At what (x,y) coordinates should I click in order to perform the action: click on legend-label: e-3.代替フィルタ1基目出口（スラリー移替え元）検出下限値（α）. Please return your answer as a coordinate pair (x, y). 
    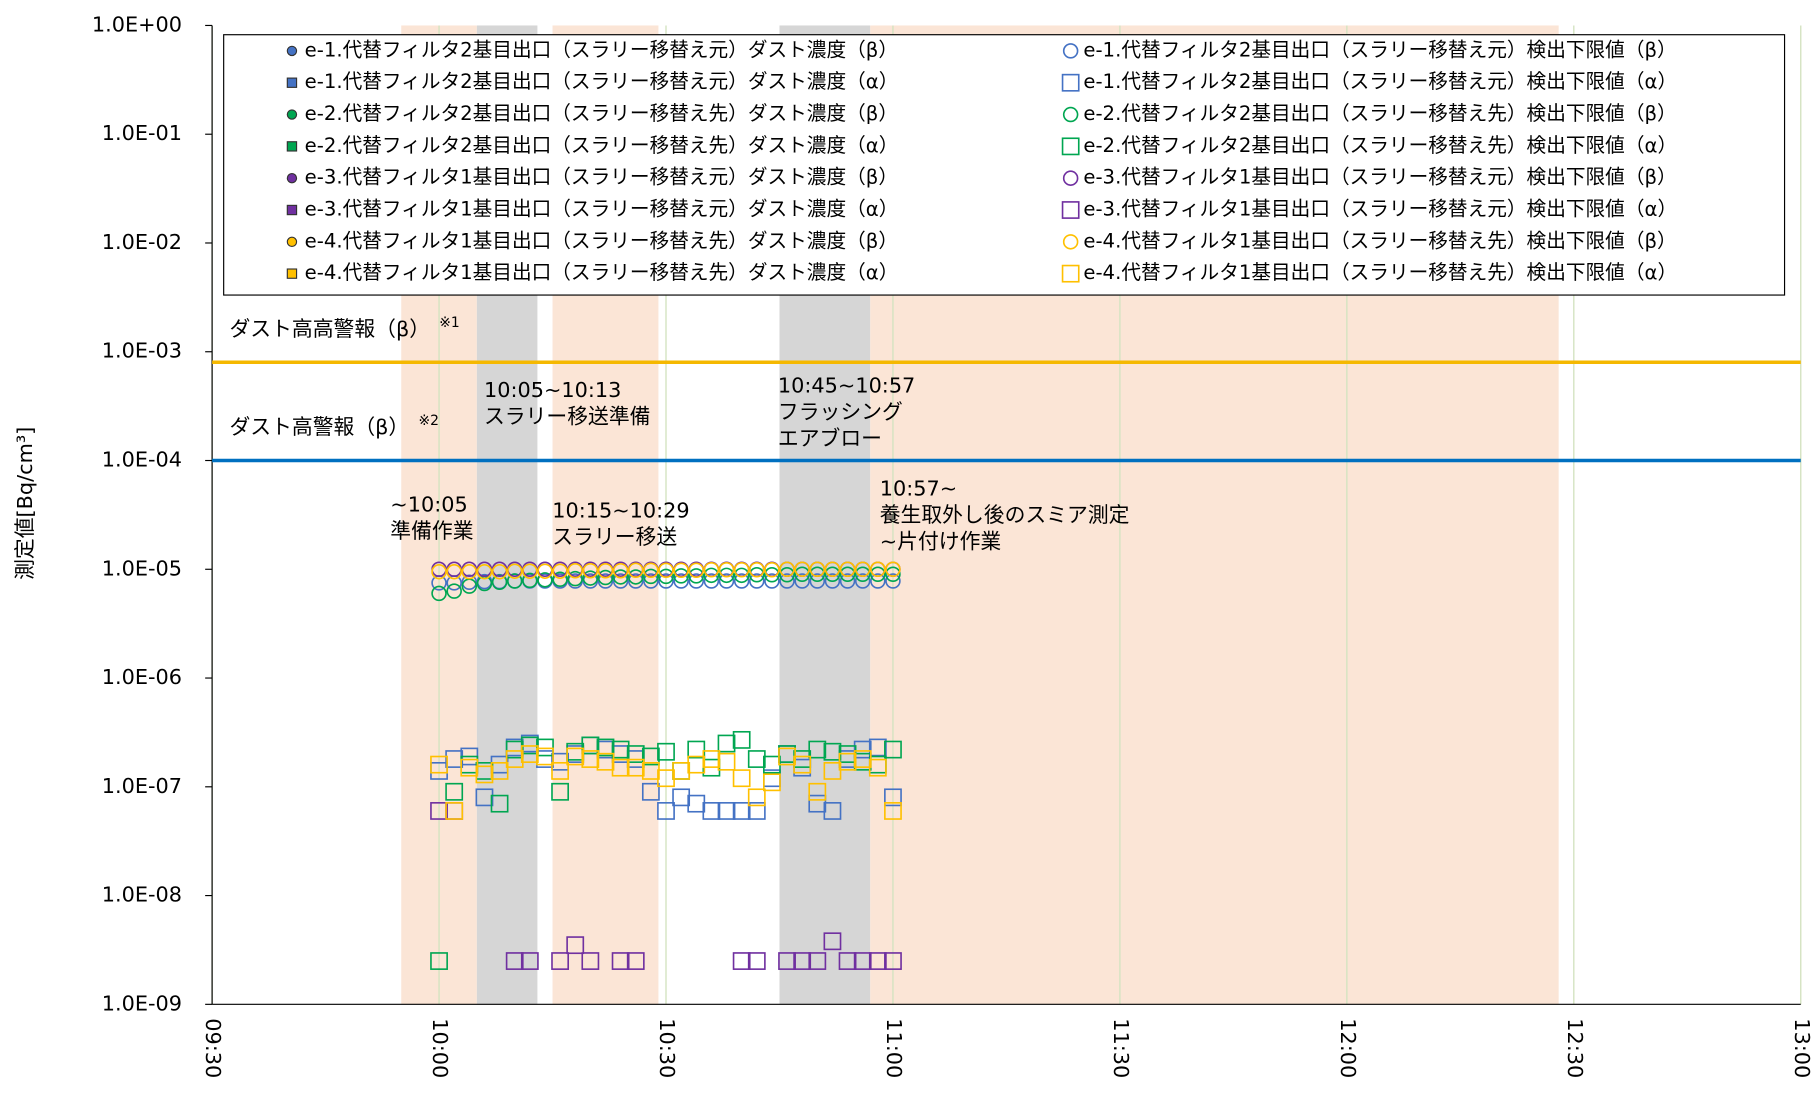
    Looking at the image, I should click on (1380, 209).